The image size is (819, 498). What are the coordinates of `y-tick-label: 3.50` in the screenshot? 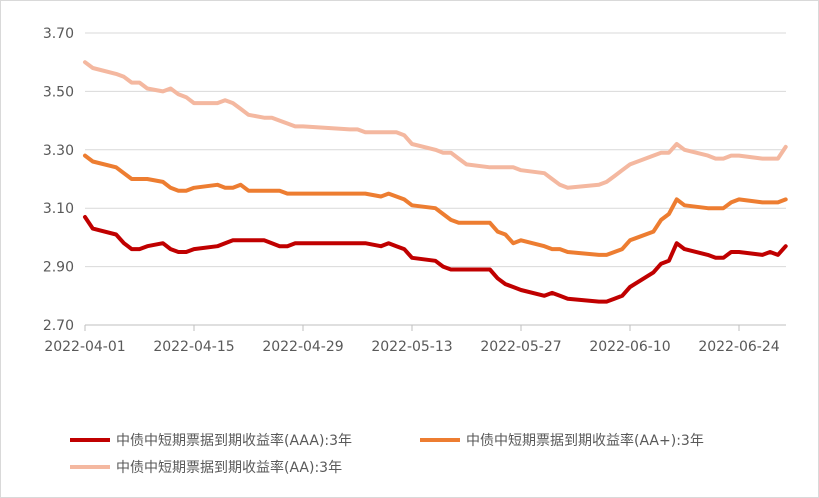 It's located at (58, 92).